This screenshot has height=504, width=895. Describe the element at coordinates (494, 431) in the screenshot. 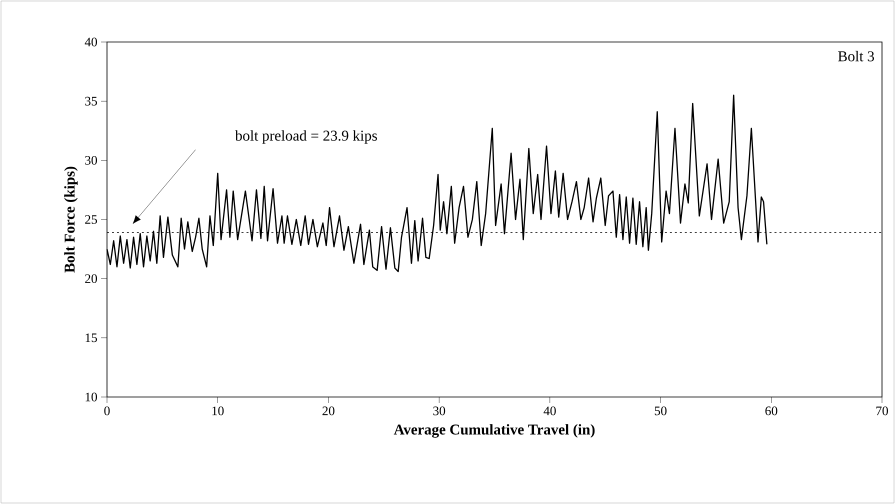

I see `x-axis-title: Average Cumulative Travel (in)` at that location.